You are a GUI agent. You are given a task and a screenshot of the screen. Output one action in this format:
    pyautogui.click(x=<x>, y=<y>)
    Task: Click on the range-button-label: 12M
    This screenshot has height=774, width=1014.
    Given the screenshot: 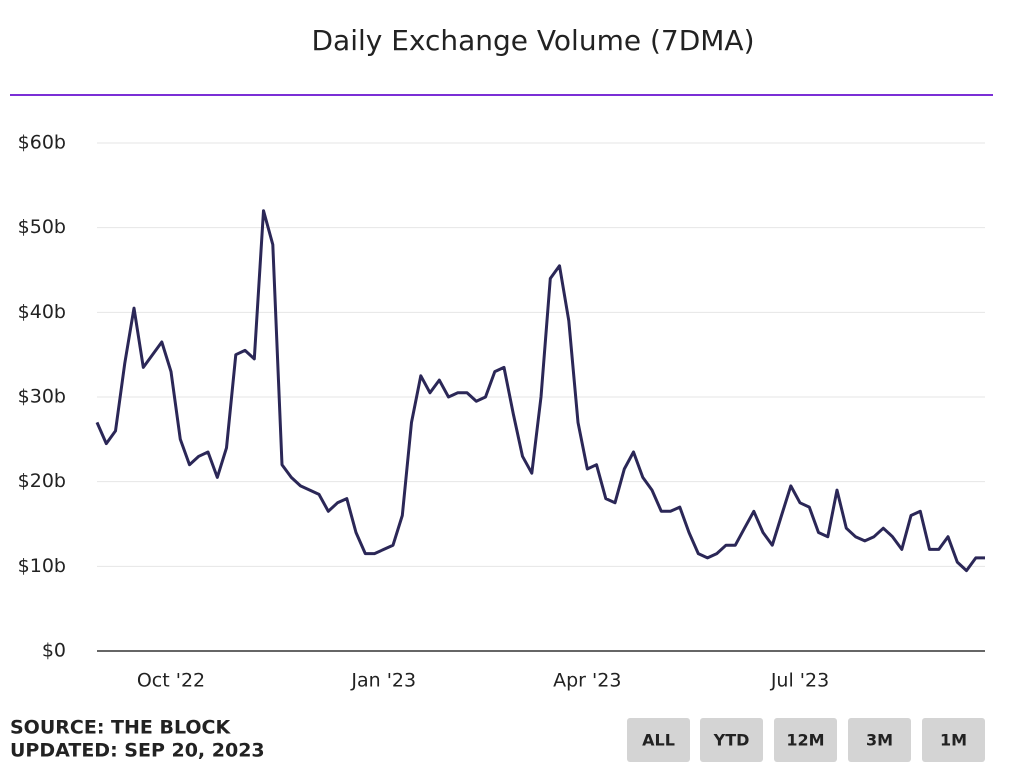 What is the action you would take?
    pyautogui.click(x=805, y=740)
    